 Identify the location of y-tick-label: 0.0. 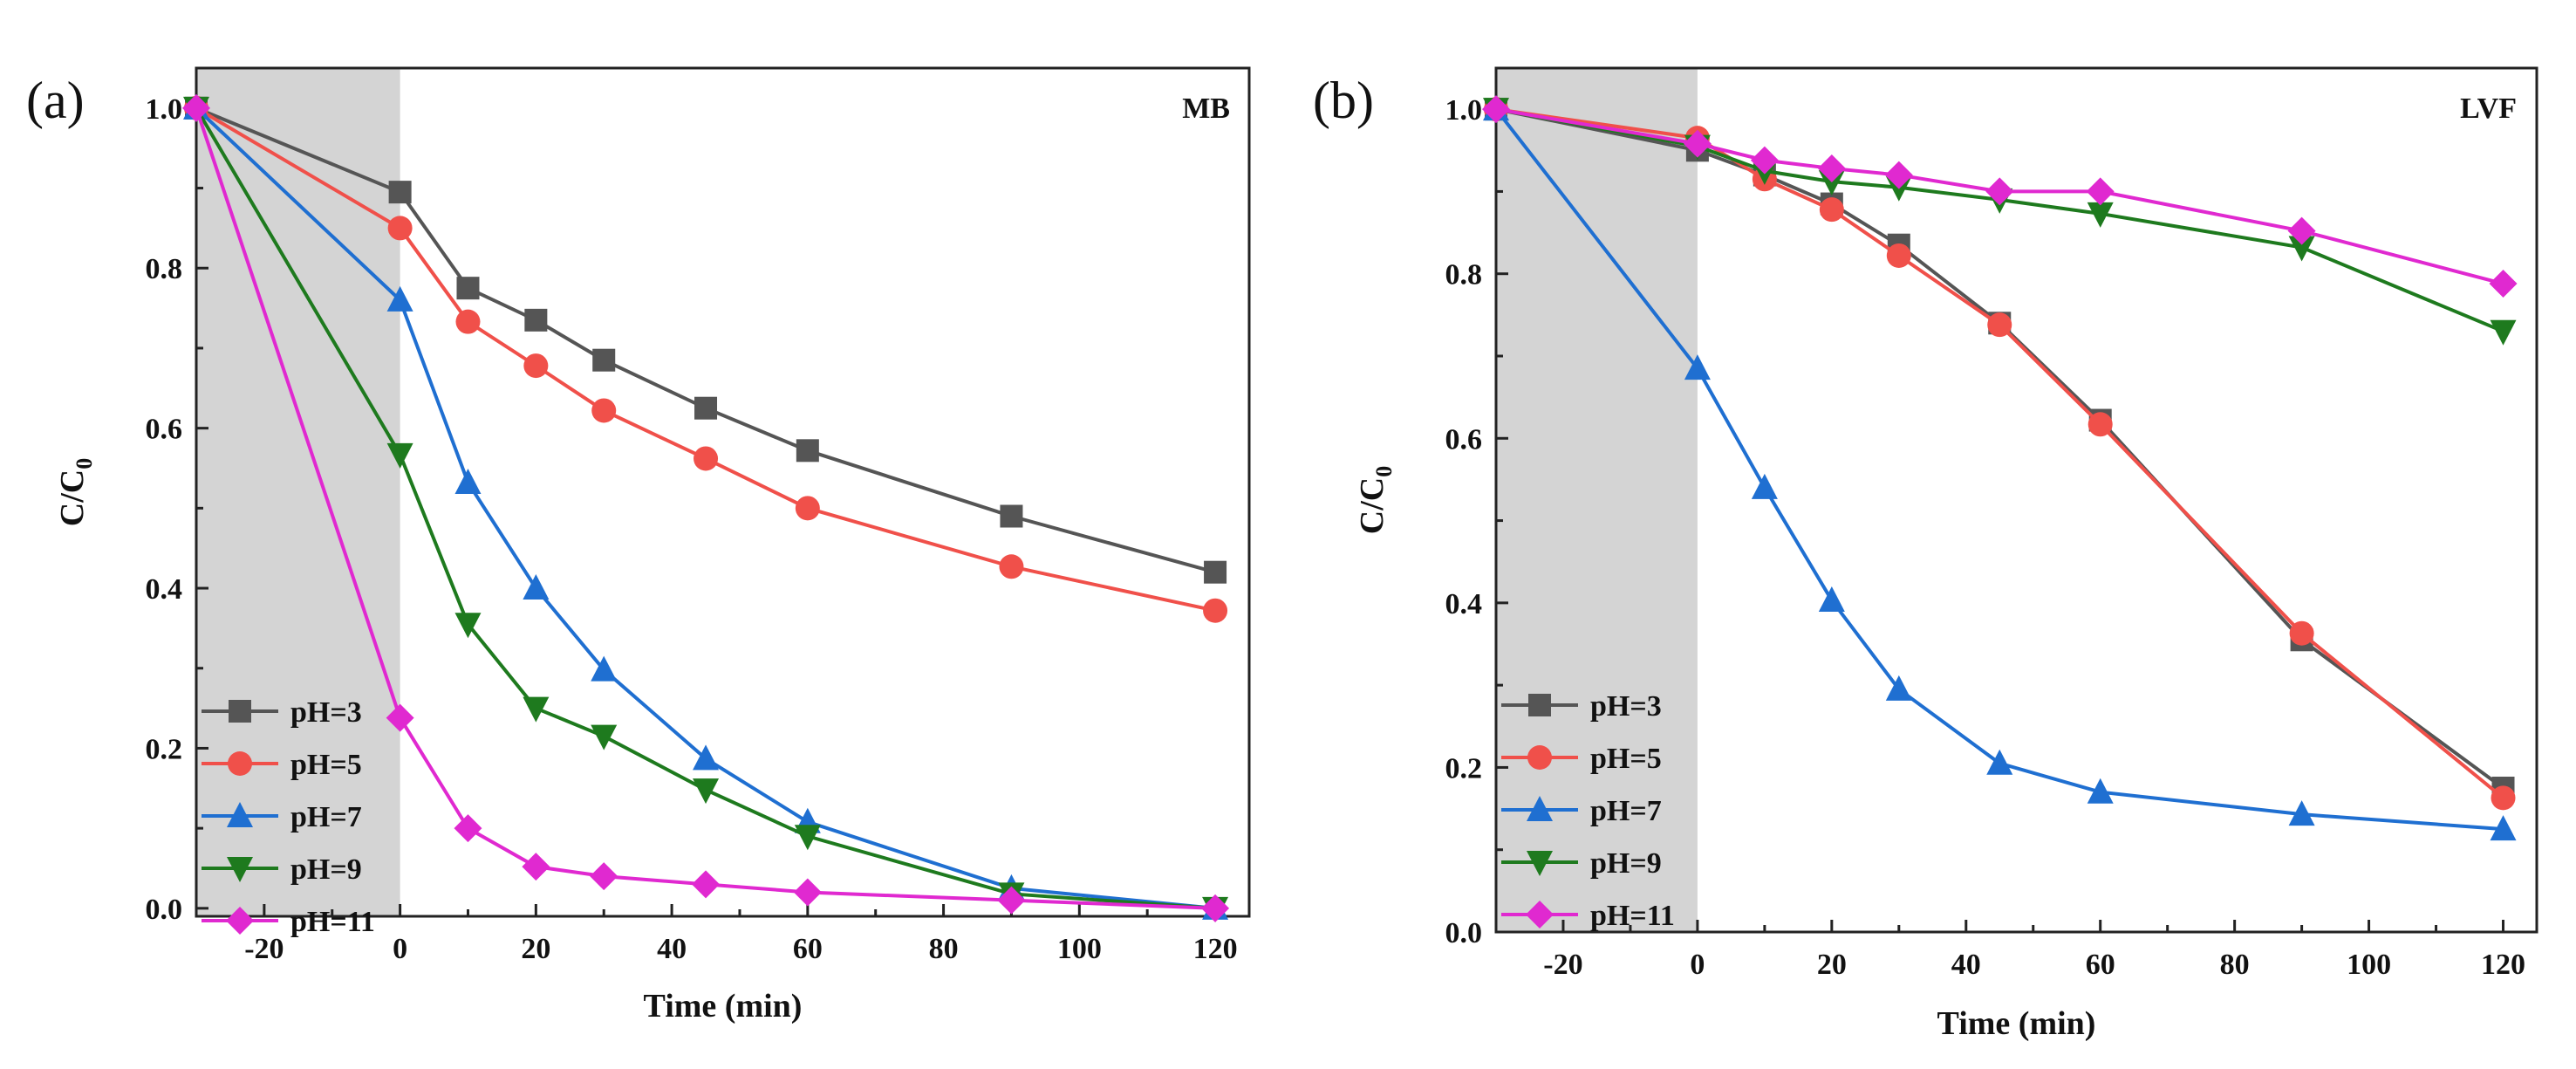
(1464, 933).